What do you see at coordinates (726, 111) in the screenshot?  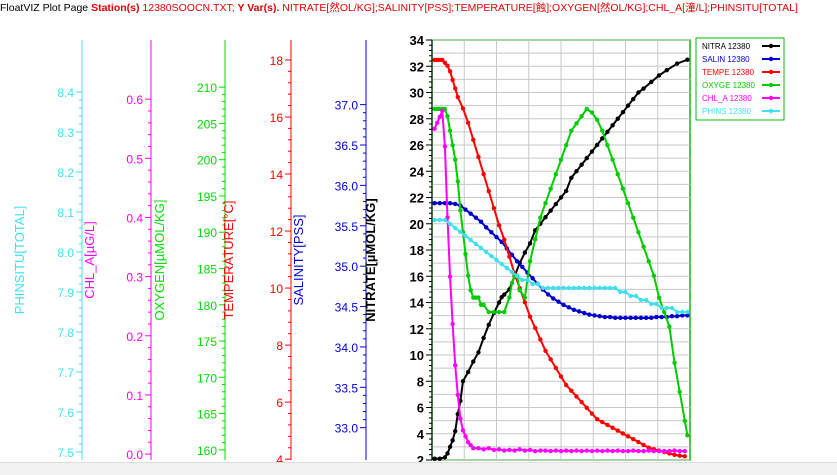 I see `legend-label: PHINS 12380` at bounding box center [726, 111].